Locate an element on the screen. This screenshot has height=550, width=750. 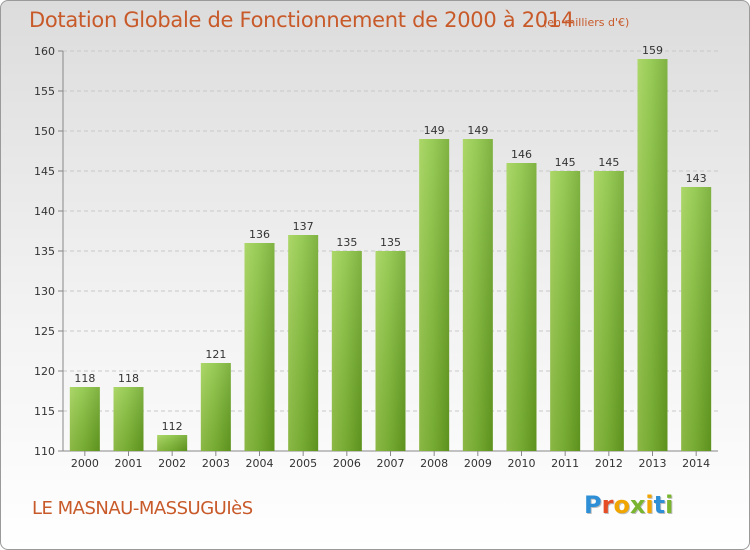
proxiti-logo: Proxiti is located at coordinates (628, 505).